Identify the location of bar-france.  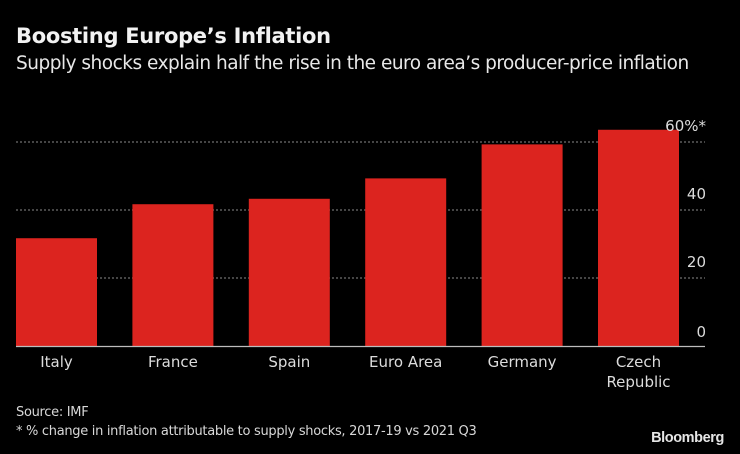
(173, 275).